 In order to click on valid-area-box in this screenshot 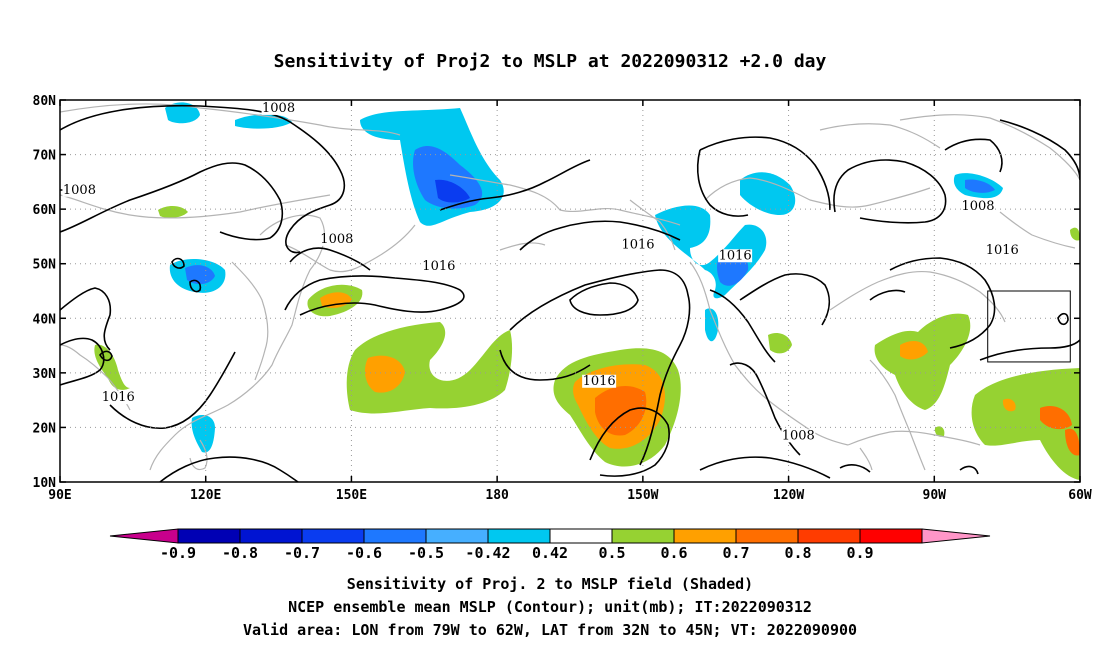, I will do `click(1029, 326)`.